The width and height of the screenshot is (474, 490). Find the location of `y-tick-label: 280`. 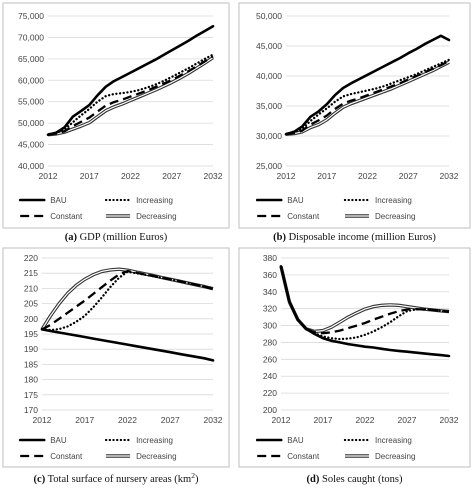

y-tick-label: 280 is located at coordinates (270, 342).